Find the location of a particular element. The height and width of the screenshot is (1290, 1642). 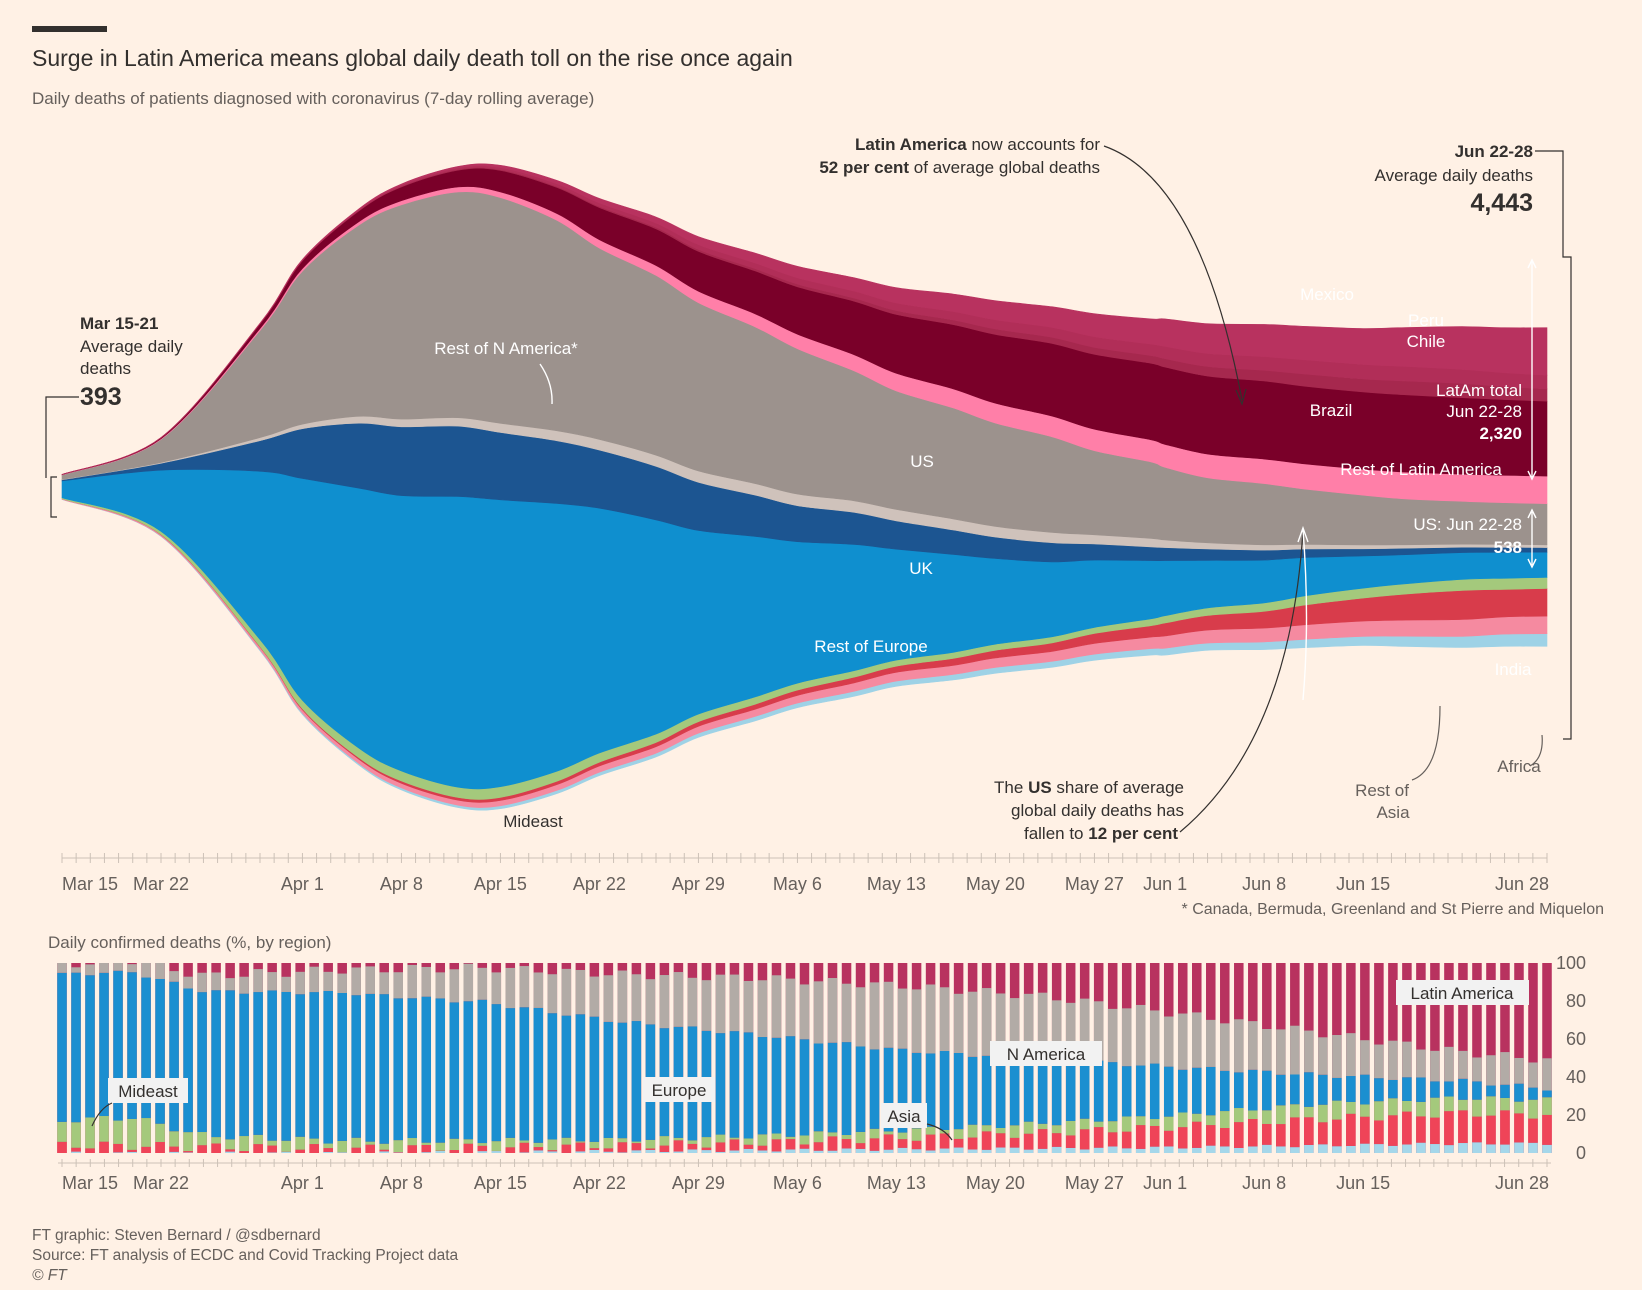

bar-label-namerica: N America is located at coordinates (1046, 1054).